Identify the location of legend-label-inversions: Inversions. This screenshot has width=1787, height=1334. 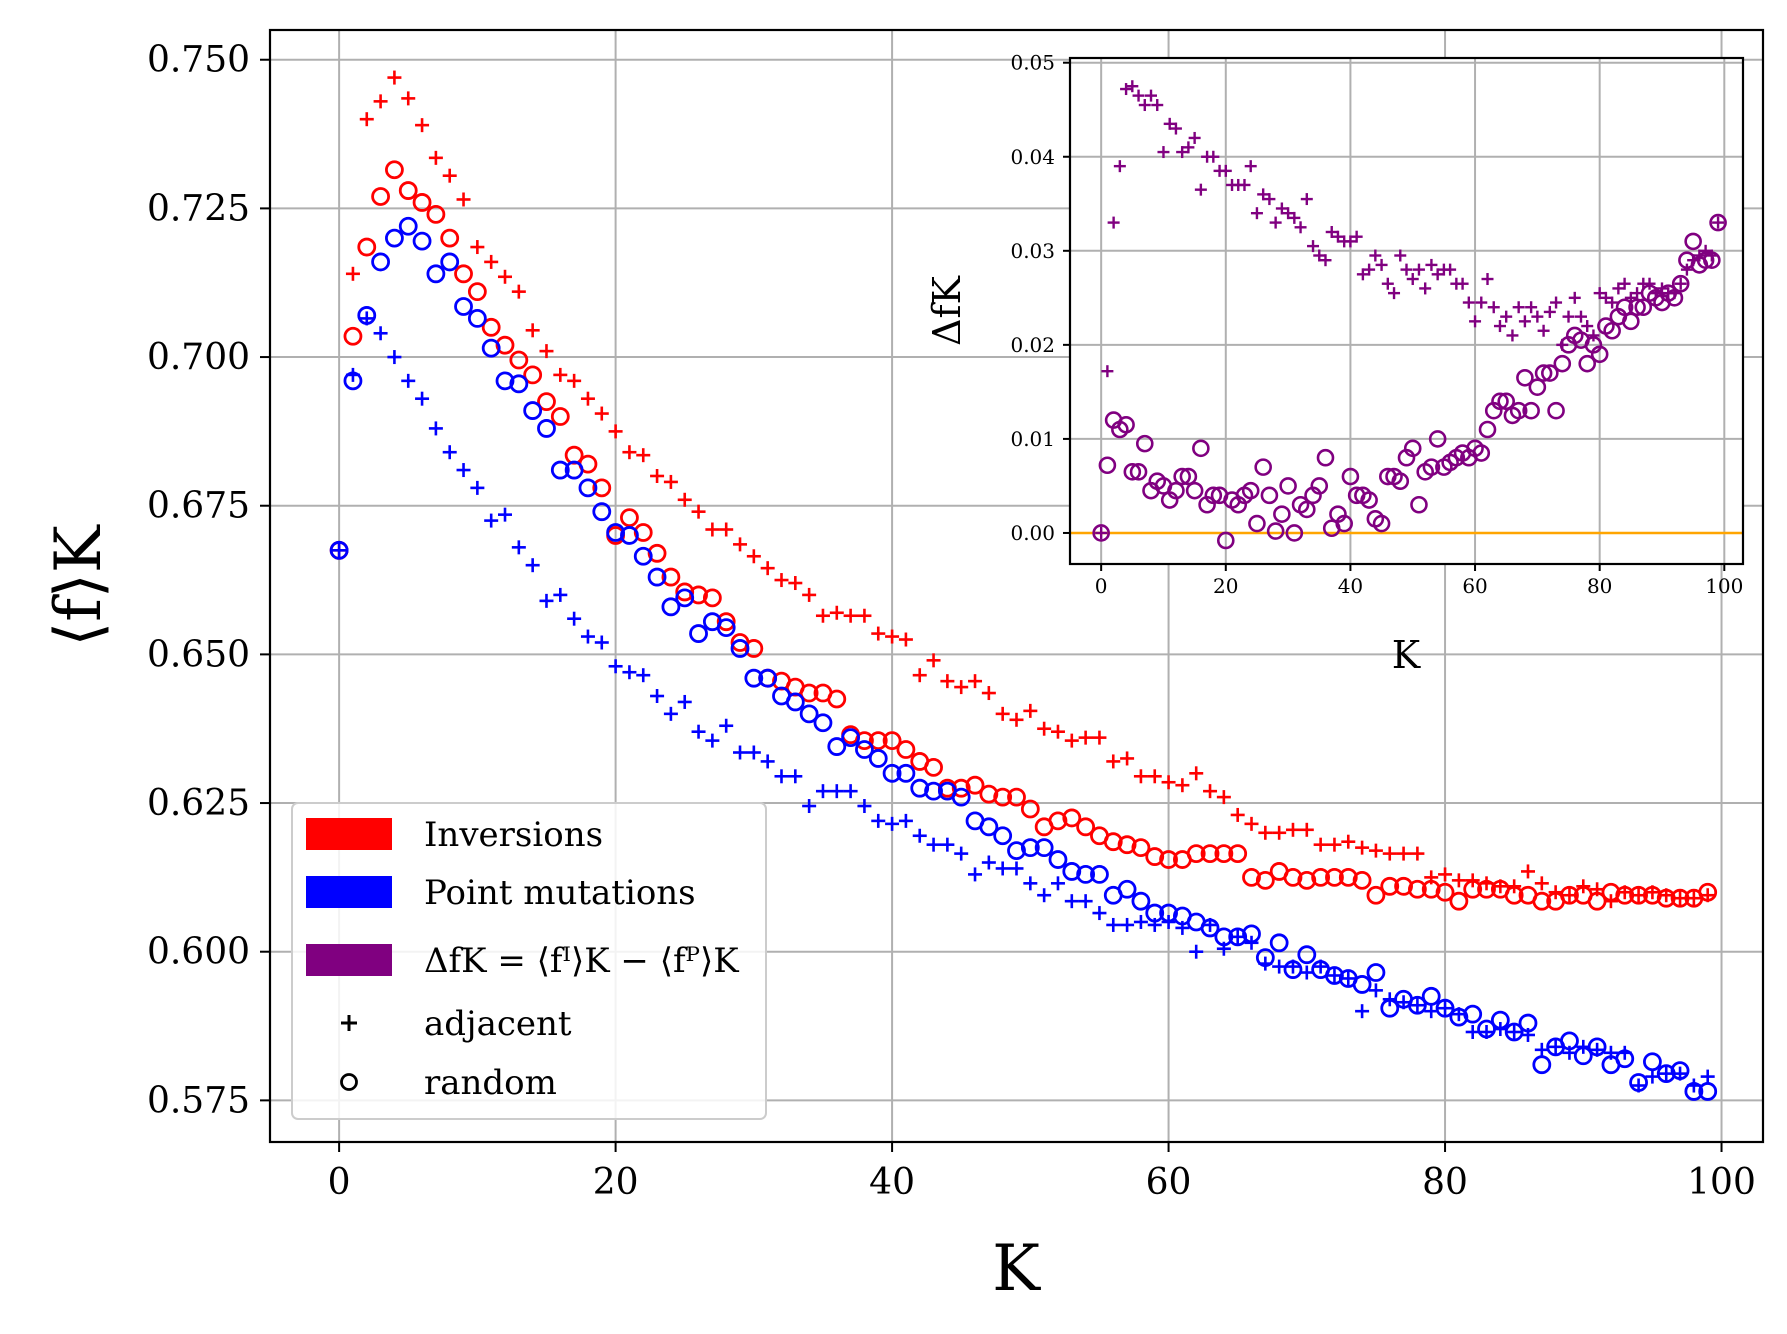
(513, 835).